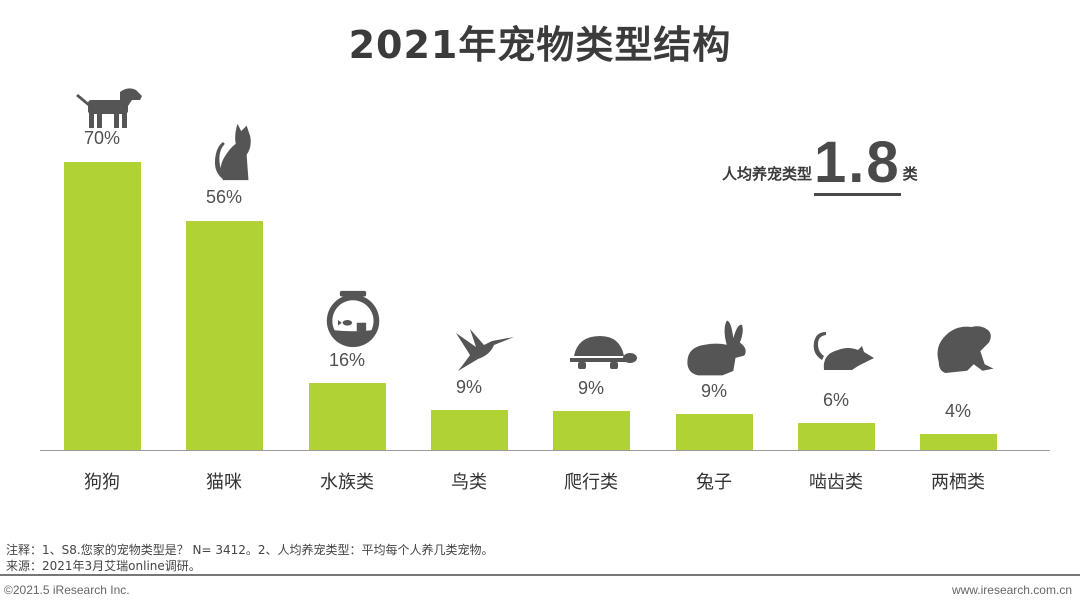 Image resolution: width=1080 pixels, height=611 pixels. Describe the element at coordinates (224, 197) in the screenshot. I see `value-label-cat: 56%` at that location.